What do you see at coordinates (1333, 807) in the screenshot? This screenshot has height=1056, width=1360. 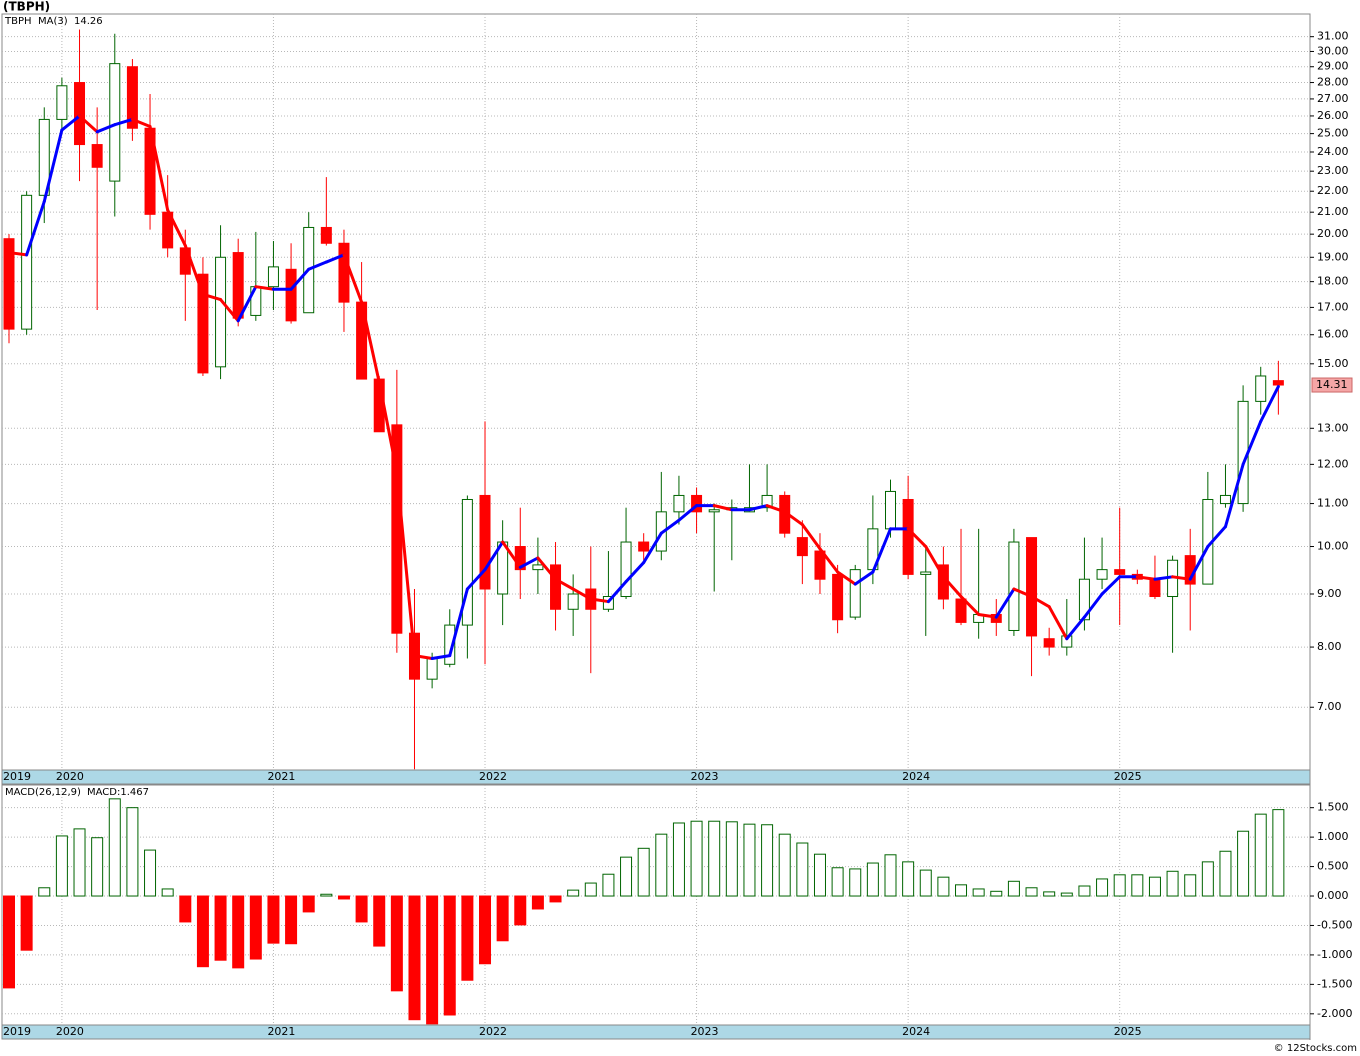 I see `y-tick-label: 1.500` at bounding box center [1333, 807].